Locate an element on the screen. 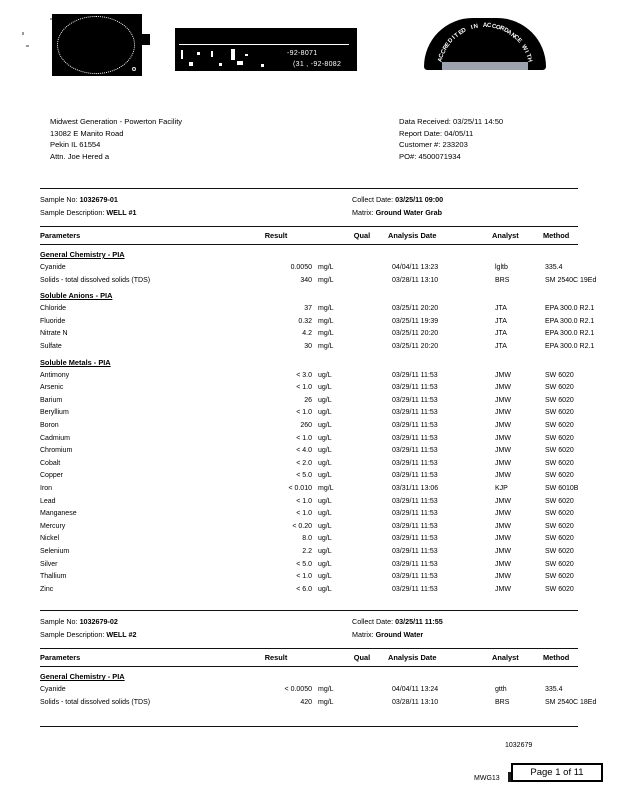 This screenshot has height=800, width=618. cell-result: 0.32 is located at coordinates (305, 321).